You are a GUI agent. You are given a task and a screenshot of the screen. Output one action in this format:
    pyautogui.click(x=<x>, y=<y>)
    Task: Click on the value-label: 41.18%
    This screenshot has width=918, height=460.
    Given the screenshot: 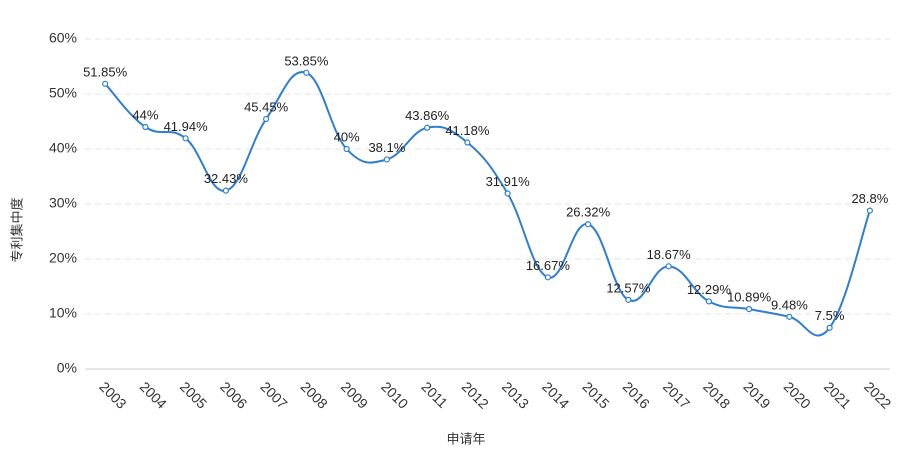 What is the action you would take?
    pyautogui.click(x=467, y=130)
    